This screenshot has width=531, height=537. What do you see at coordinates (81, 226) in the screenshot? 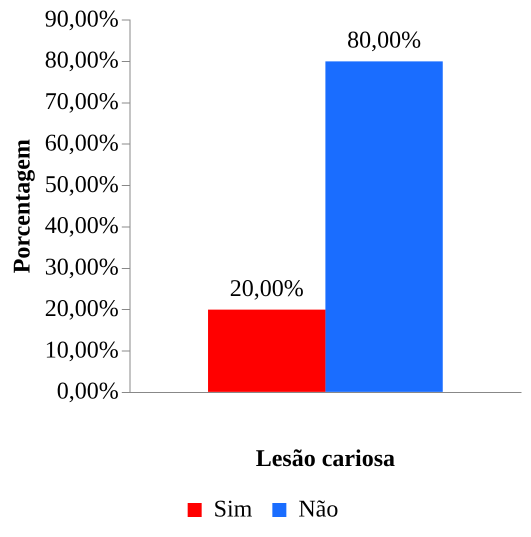
I see `y-tick-label: 40,00%` at bounding box center [81, 226].